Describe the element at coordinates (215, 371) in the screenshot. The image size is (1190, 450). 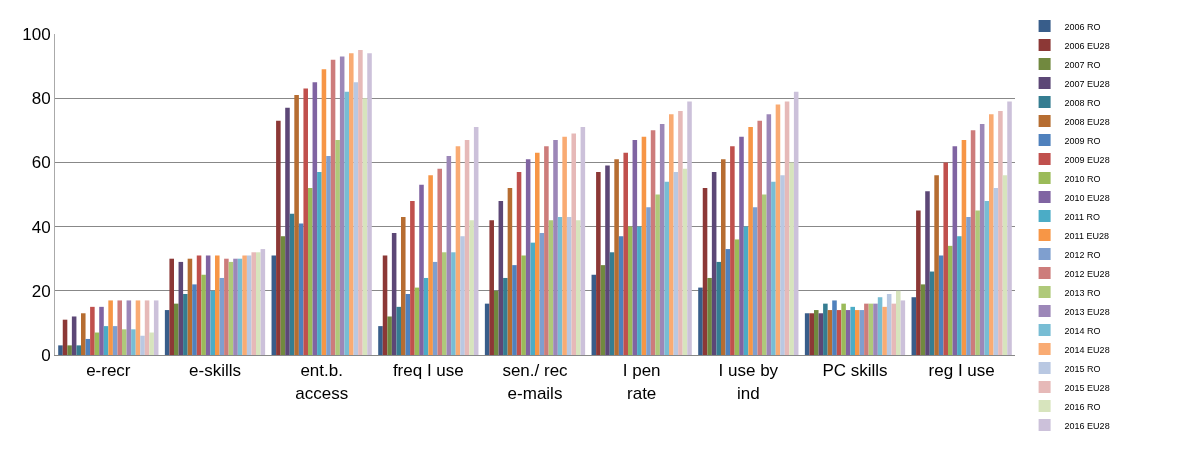
I see `x-tick-label: e-skills` at that location.